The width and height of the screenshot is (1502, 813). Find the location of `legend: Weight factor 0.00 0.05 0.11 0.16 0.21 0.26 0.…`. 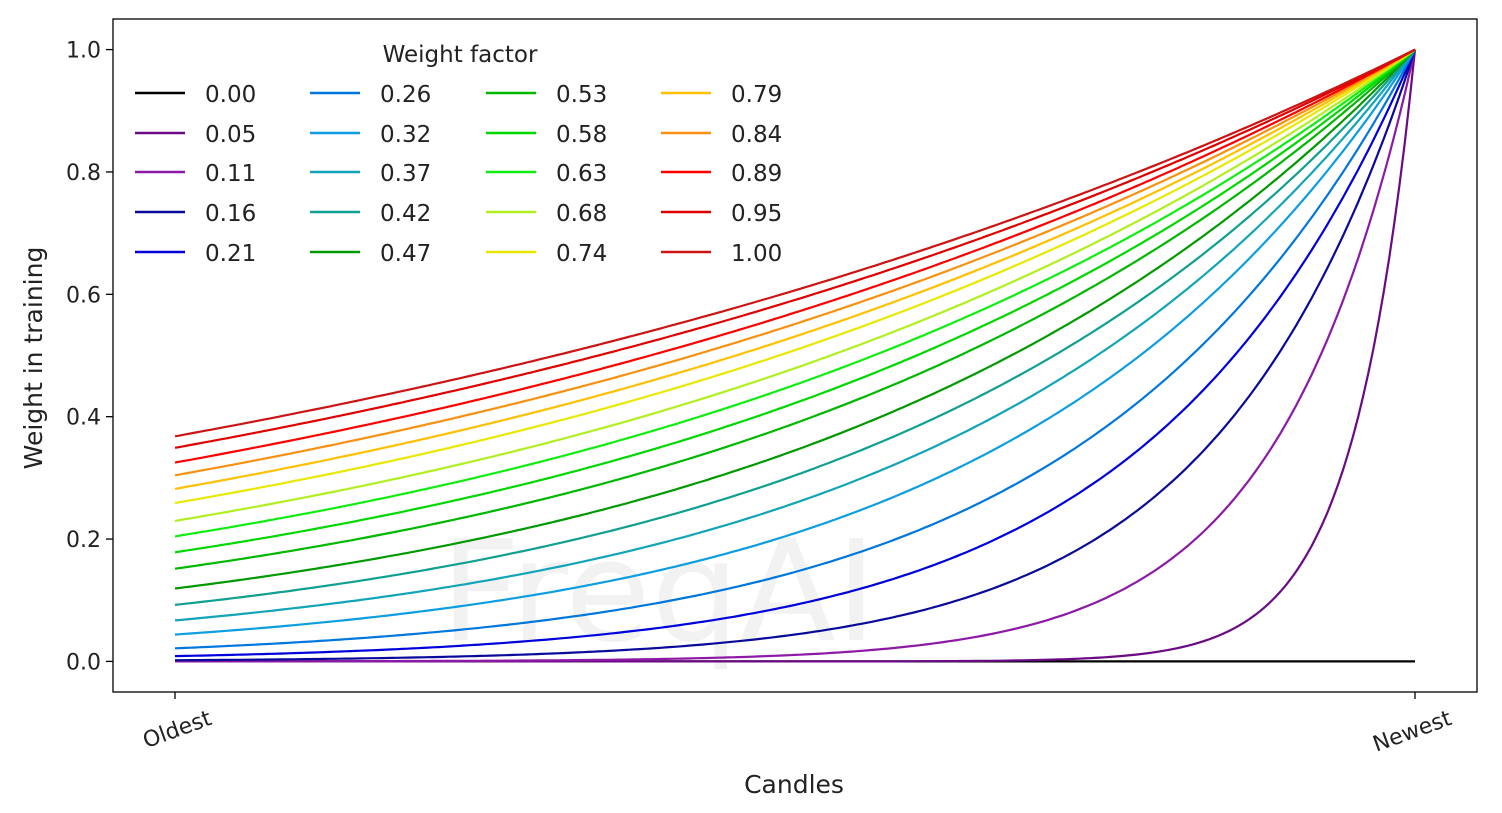

legend: Weight factor 0.00 0.05 0.11 0.16 0.21 0.26 0.… is located at coordinates (458, 154).